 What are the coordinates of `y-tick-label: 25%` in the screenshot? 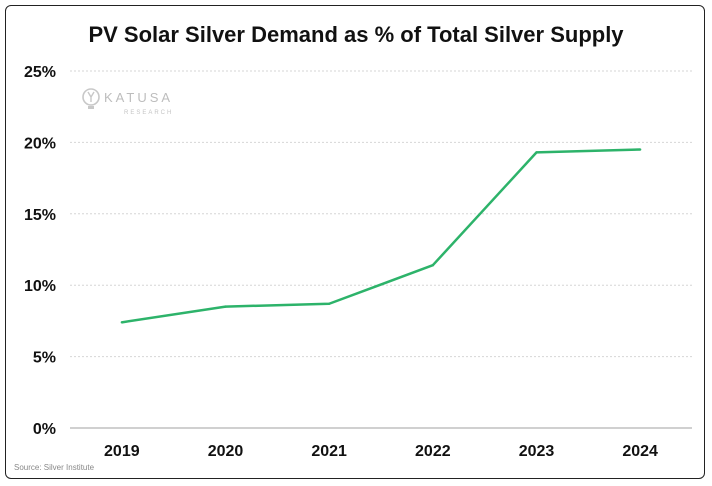 It's located at (40, 72).